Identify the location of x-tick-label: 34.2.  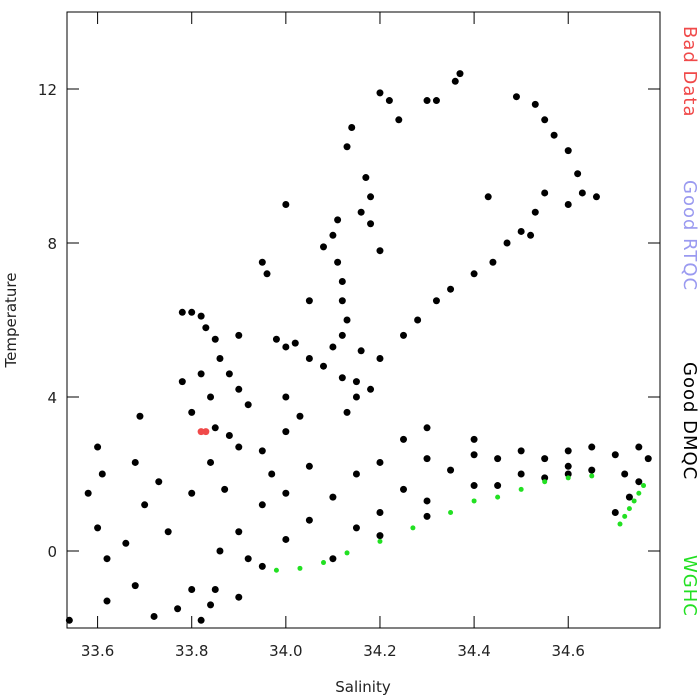
(379, 651).